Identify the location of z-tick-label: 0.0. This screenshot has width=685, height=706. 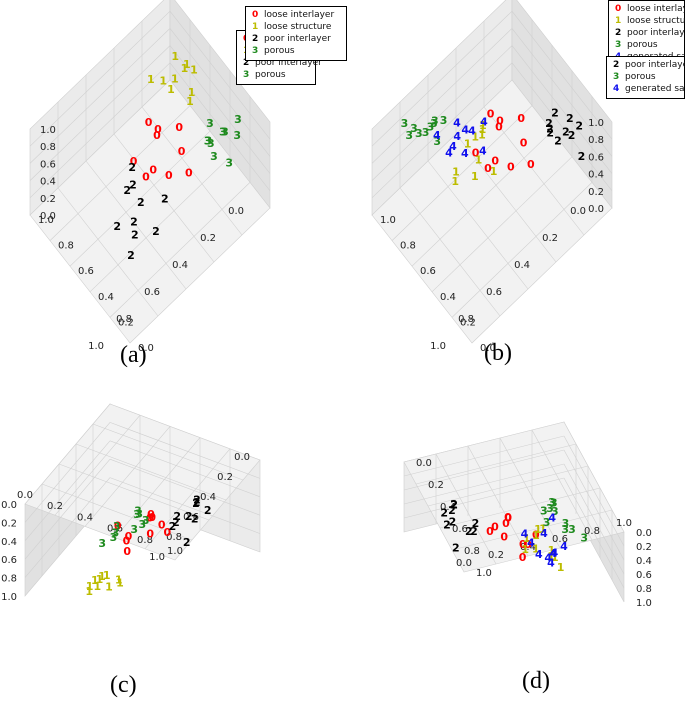
(596, 209).